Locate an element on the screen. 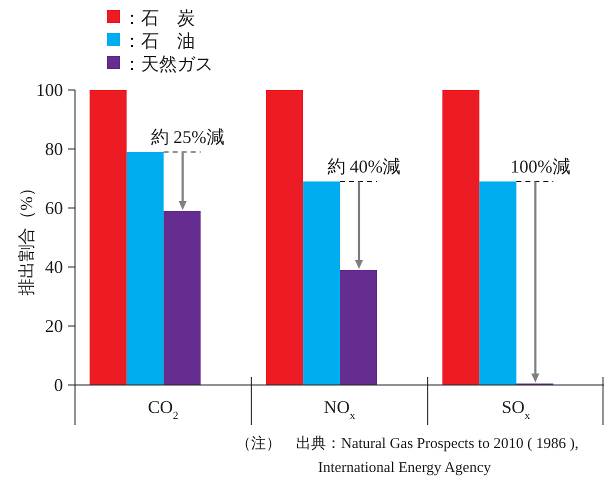 This screenshot has width=604, height=485. text: （注） 出典：Natural Gas Prospects to 2010 ( 1986 ), is located at coordinates (407, 443).